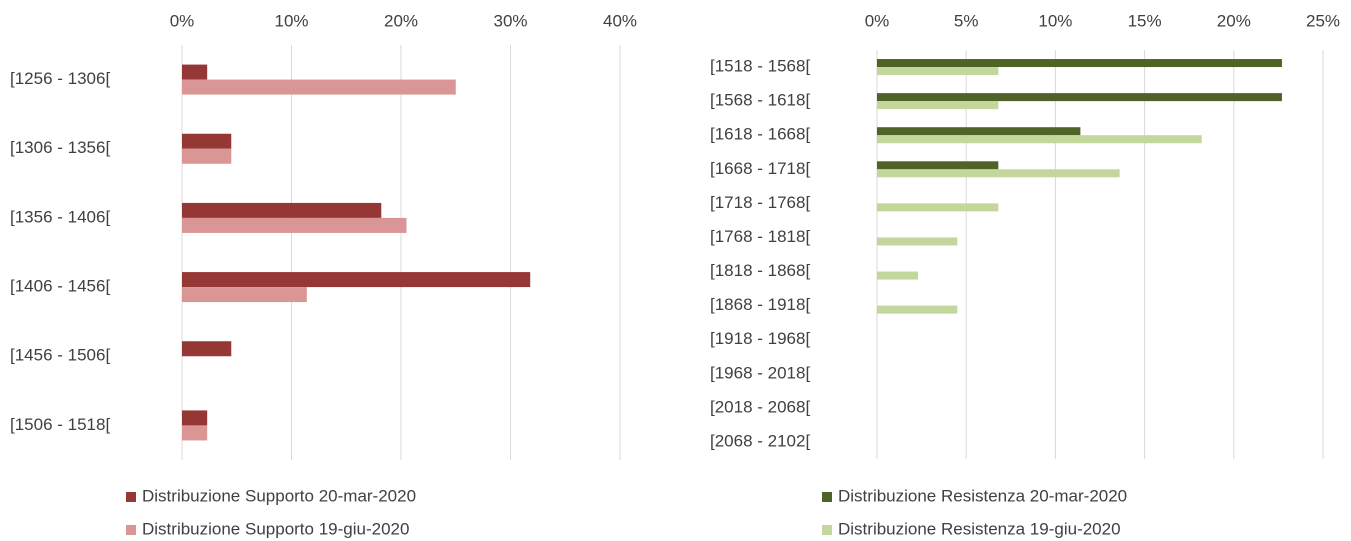 The width and height of the screenshot is (1351, 541). I want to click on y-tick-label: [1306 - 1356[, so click(60, 147).